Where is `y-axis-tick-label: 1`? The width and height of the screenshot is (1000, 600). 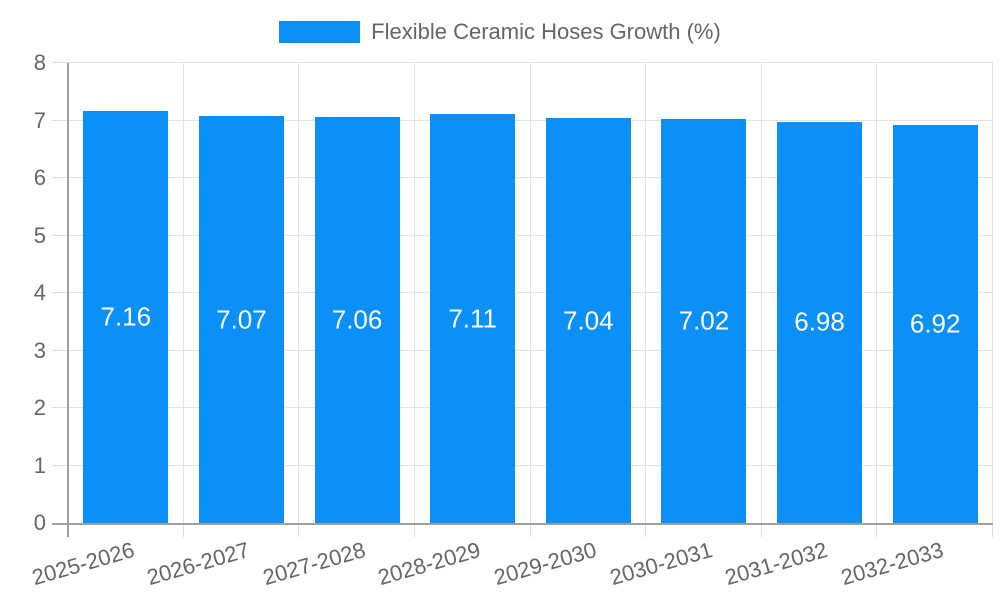 y-axis-tick-label: 1 is located at coordinates (39, 465).